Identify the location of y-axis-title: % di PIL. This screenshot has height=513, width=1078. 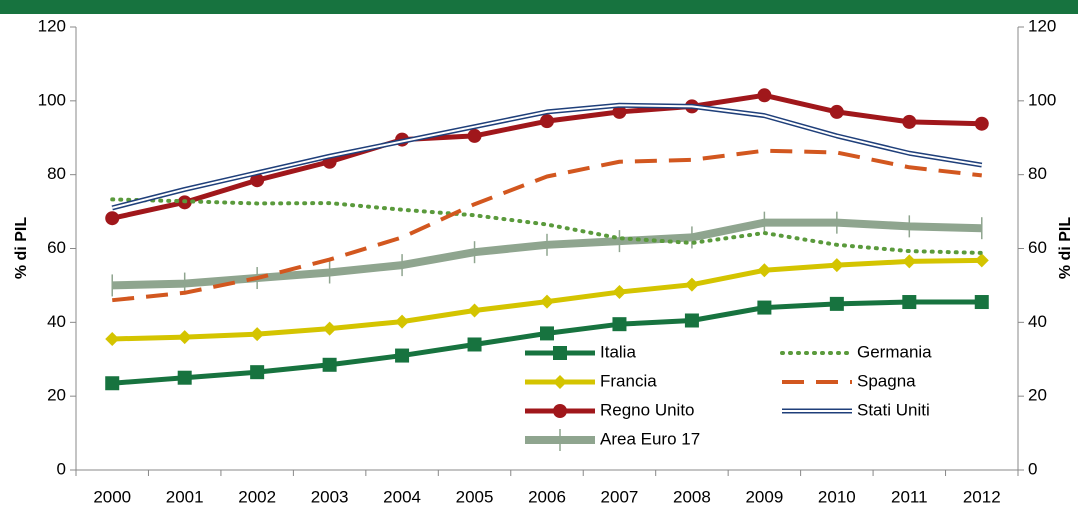
(21, 248).